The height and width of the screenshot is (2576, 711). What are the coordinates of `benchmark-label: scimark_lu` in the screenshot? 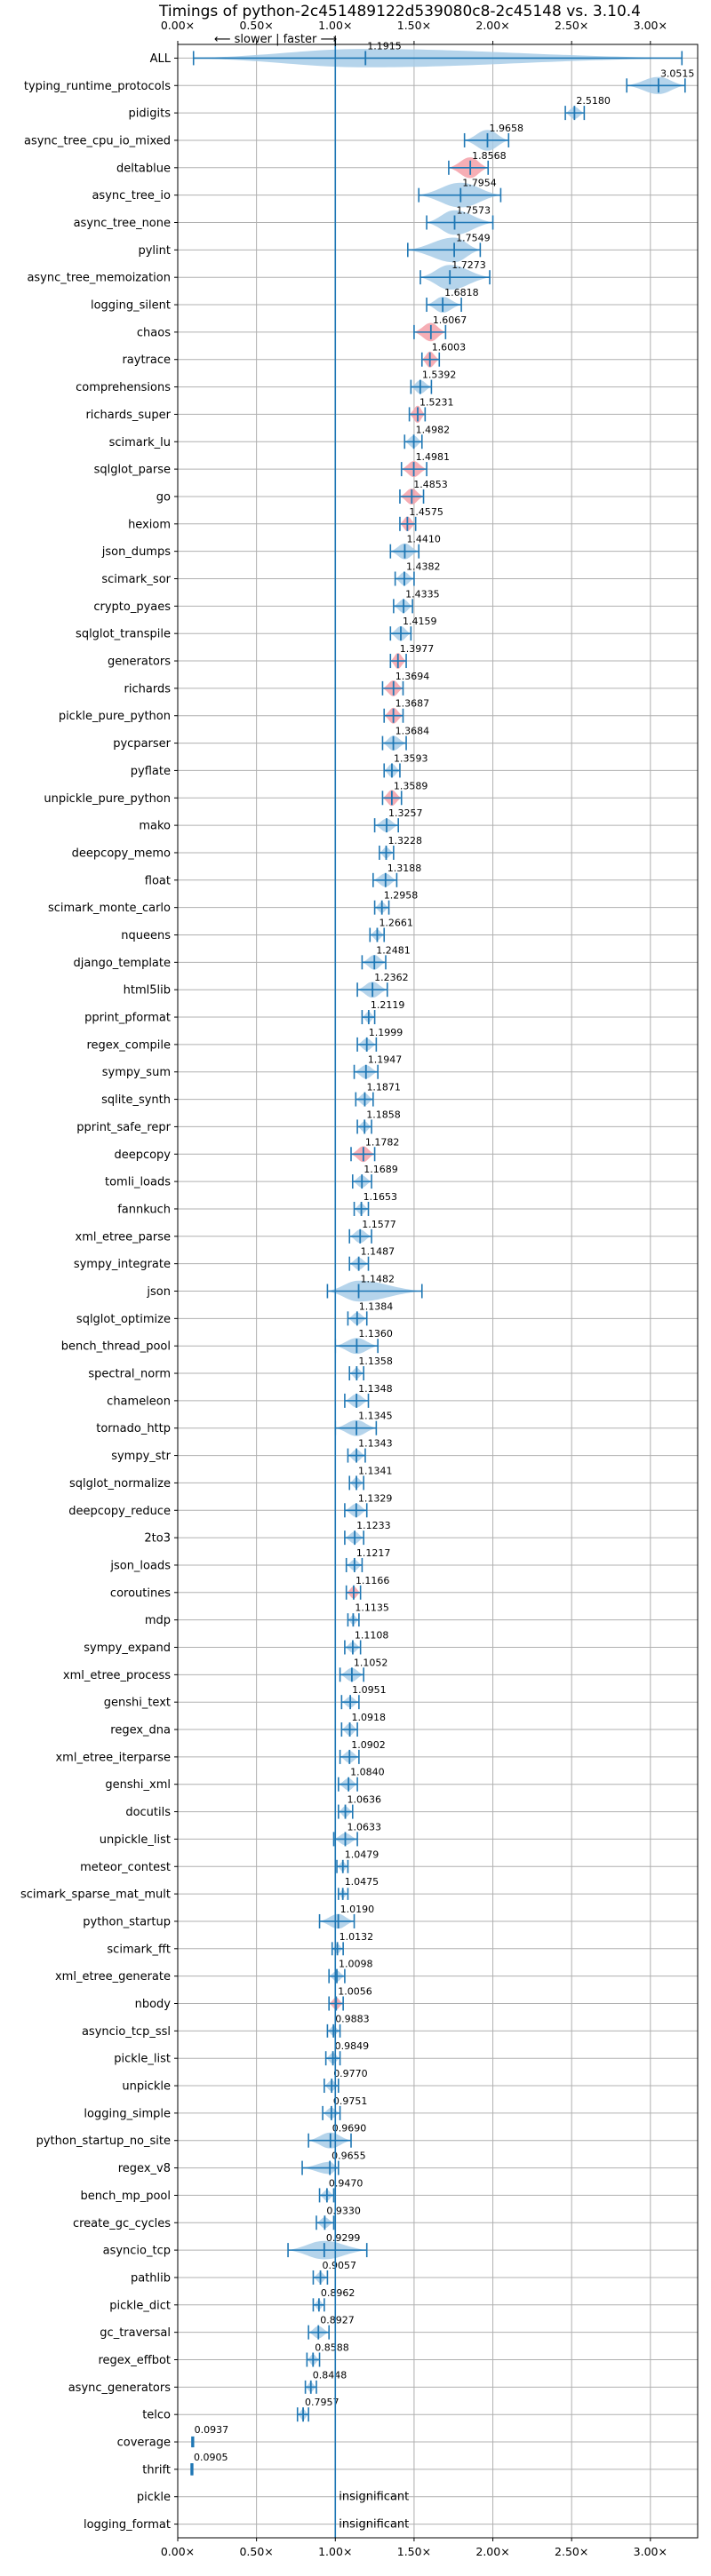 It's located at (140, 442).